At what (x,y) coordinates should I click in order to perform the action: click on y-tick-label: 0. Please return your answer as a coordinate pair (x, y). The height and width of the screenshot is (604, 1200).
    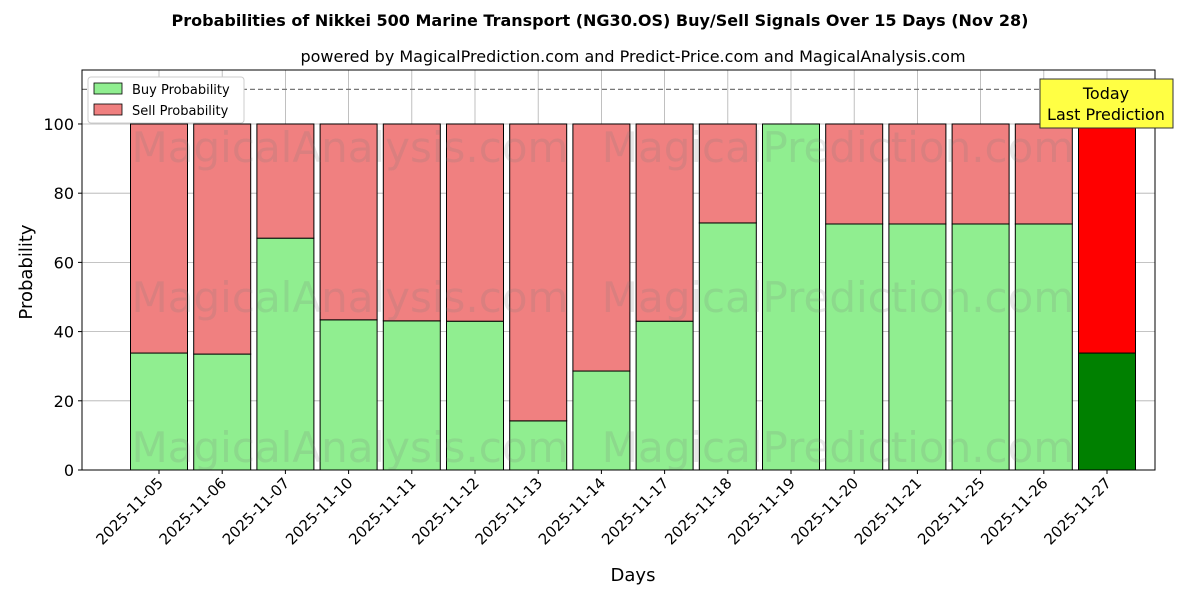
    Looking at the image, I should click on (69, 470).